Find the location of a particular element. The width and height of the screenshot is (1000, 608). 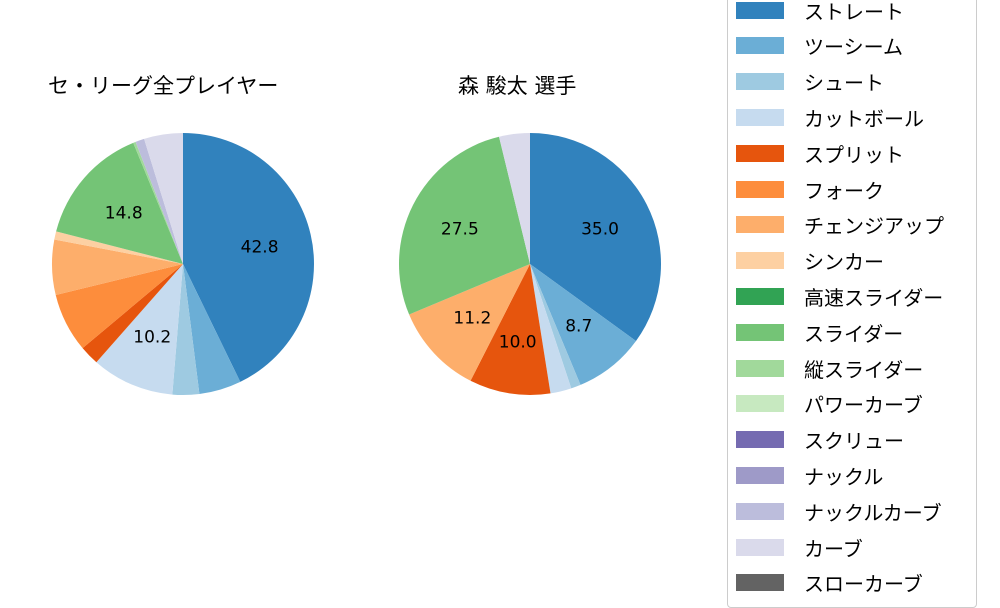

legend-item: フォーク is located at coordinates (810, 190).